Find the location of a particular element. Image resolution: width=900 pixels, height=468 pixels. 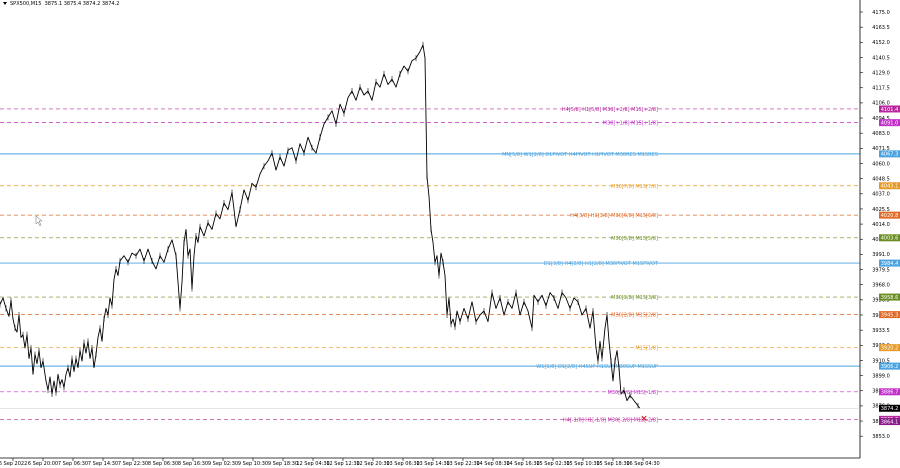

time-tick-label: 14 Sep 08:30 is located at coordinates (492, 464).